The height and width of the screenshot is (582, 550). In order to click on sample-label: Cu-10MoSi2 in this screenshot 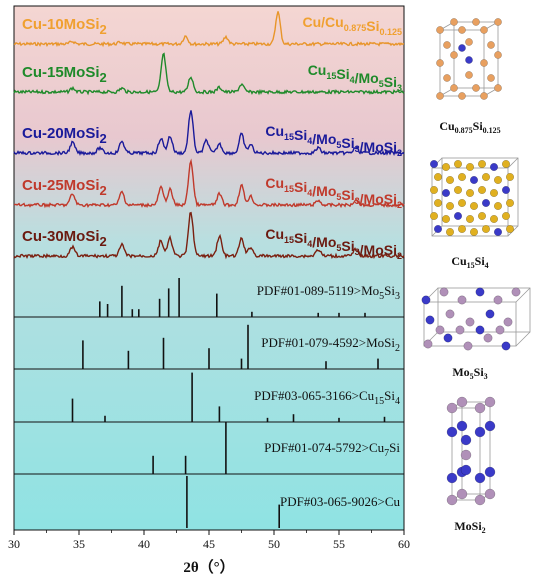, I will do `click(64, 26)`.